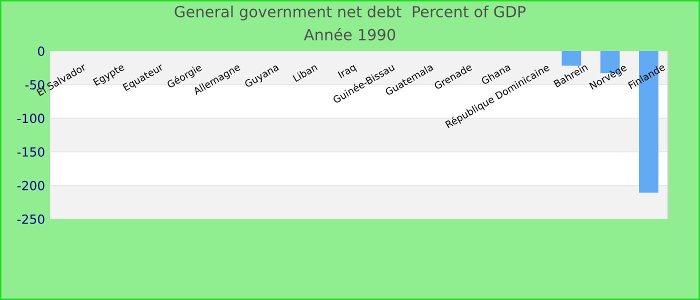  What do you see at coordinates (30, 185) in the screenshot?
I see `y-tick-label: -200` at bounding box center [30, 185].